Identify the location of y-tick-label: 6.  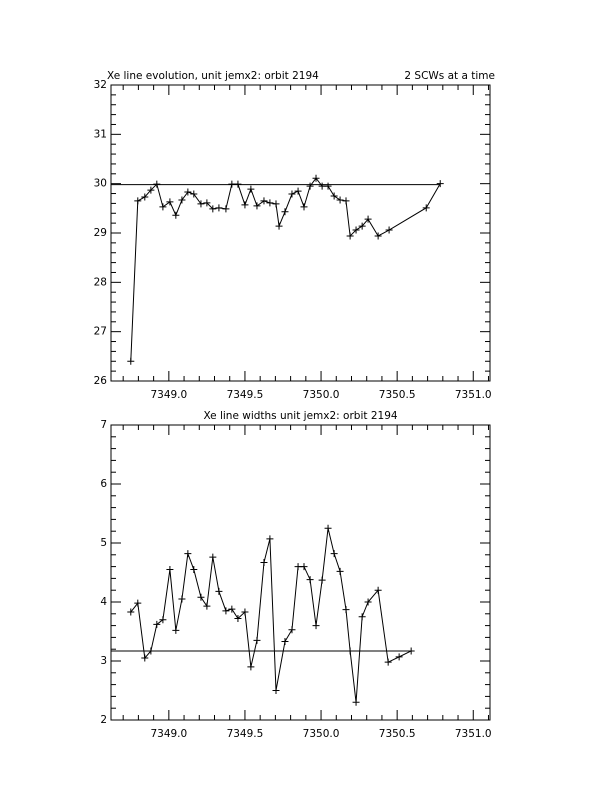
(103, 484).